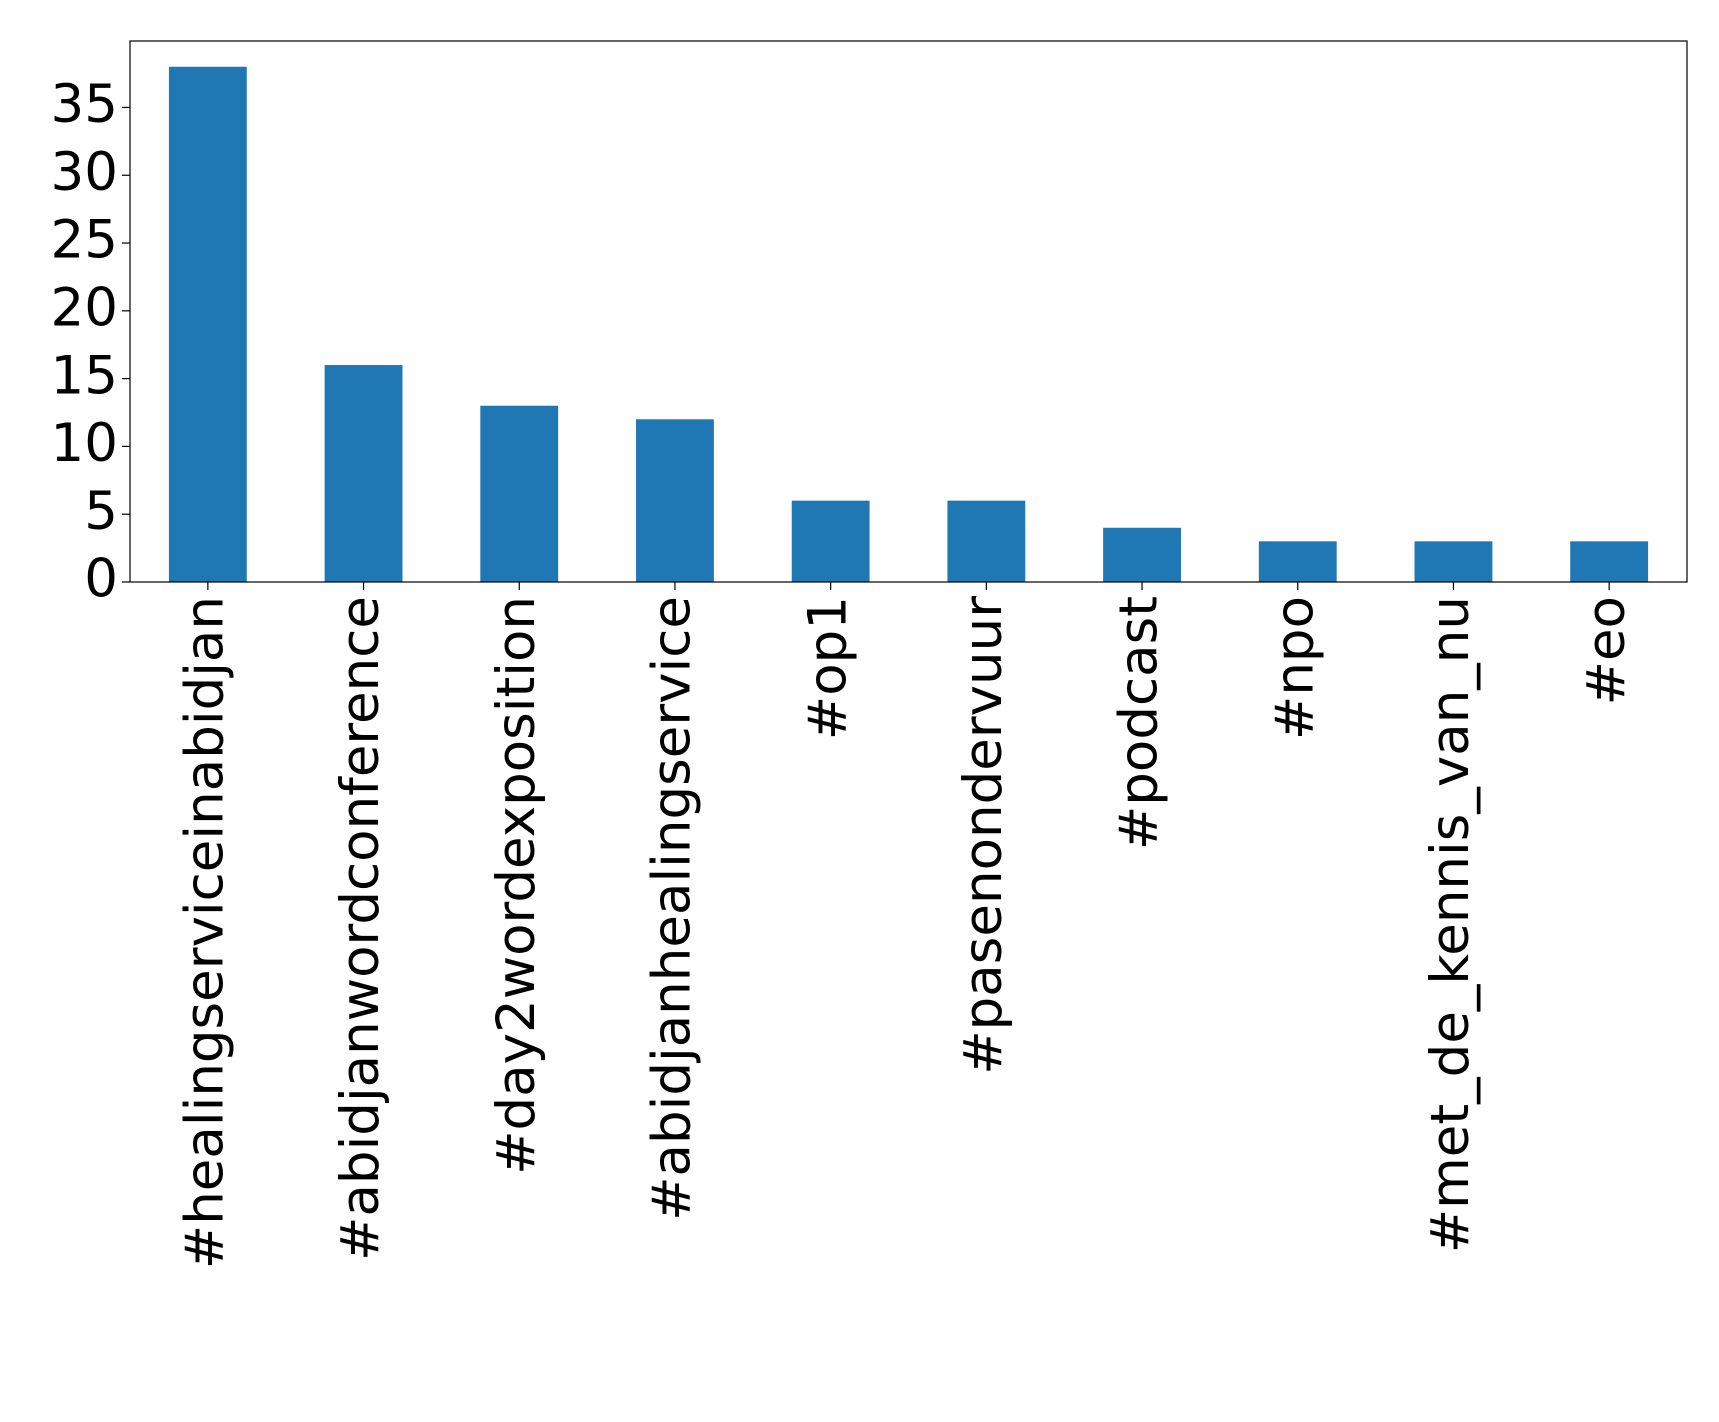  What do you see at coordinates (1606, 650) in the screenshot?
I see `x-tick-label: #eo` at bounding box center [1606, 650].